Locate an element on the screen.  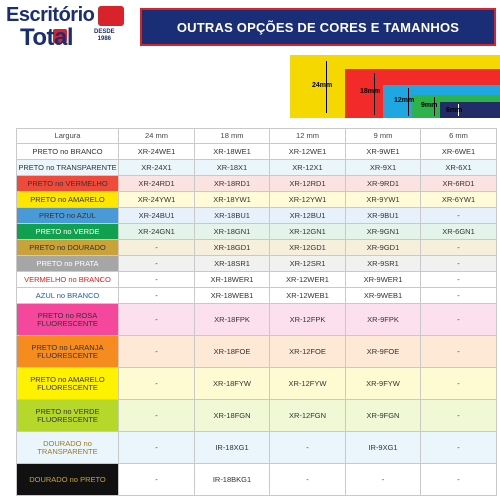
row-code-cell: XR-12GD1 is located at coordinates (307, 247).